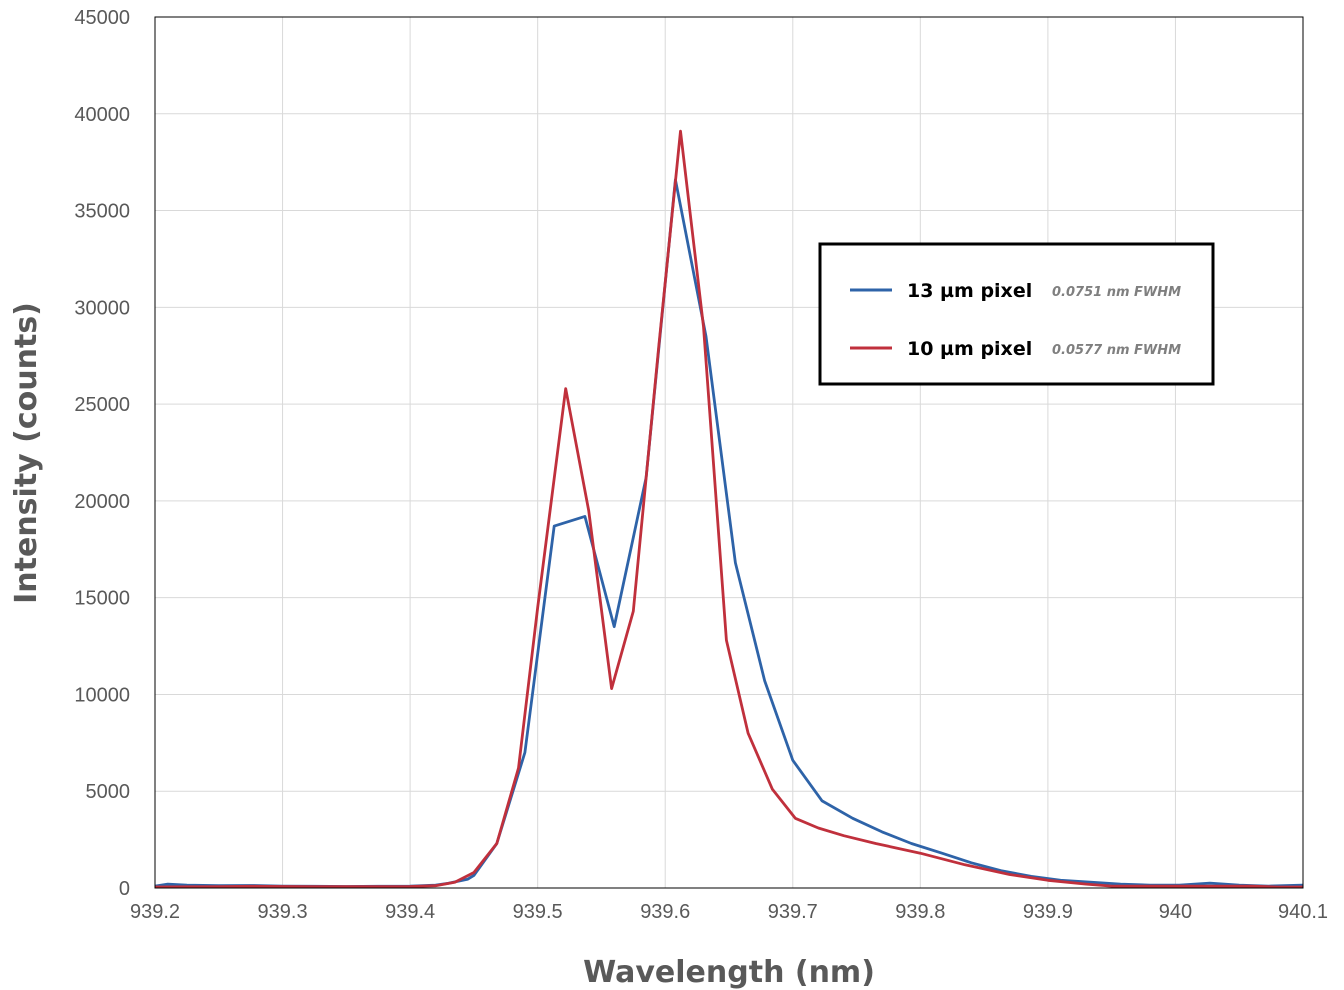 This screenshot has height=990, width=1344. I want to click on legend-label-13um: 13 µm pixel, so click(969, 291).